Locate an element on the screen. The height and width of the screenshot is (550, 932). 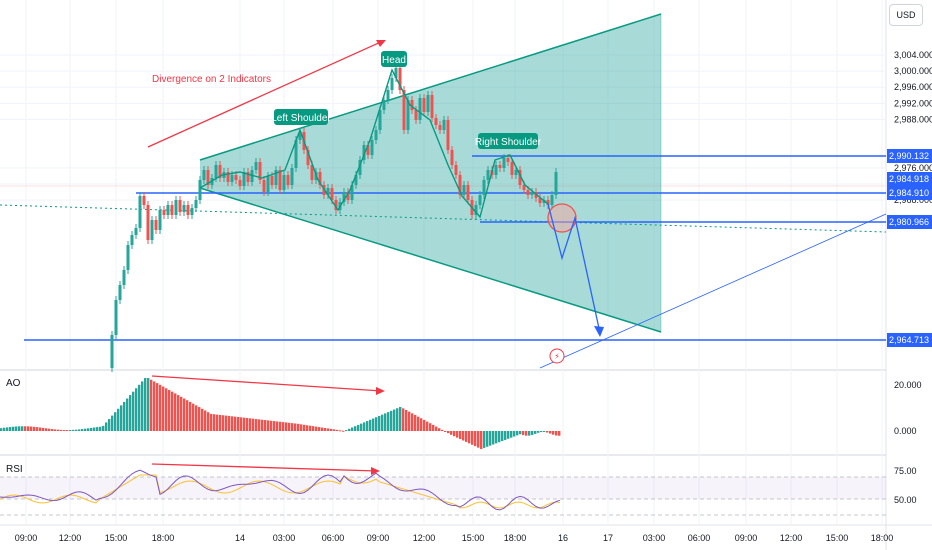
level-tag-label: 2,984.910 is located at coordinates (909, 193).